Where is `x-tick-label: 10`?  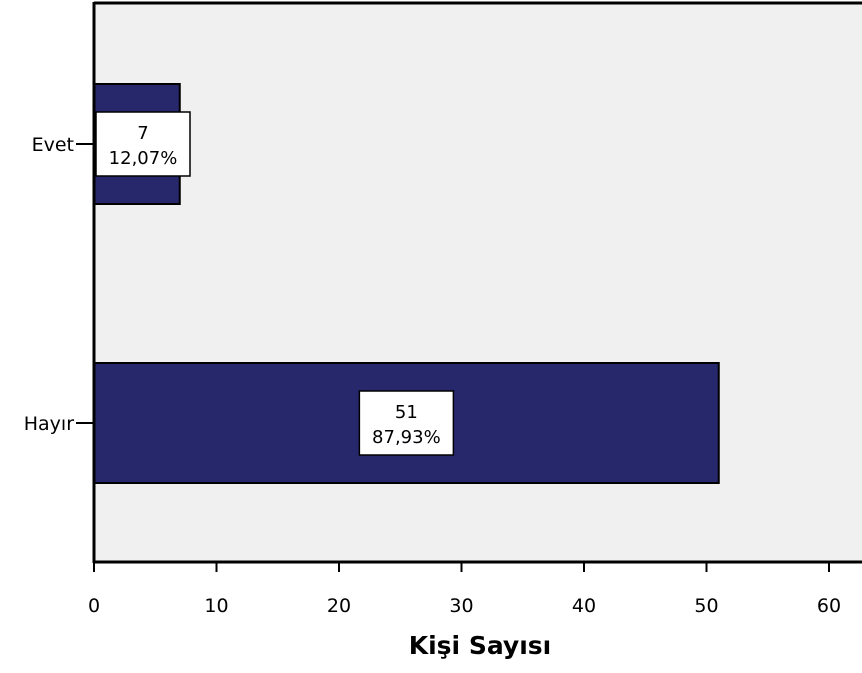 x-tick-label: 10 is located at coordinates (216, 606).